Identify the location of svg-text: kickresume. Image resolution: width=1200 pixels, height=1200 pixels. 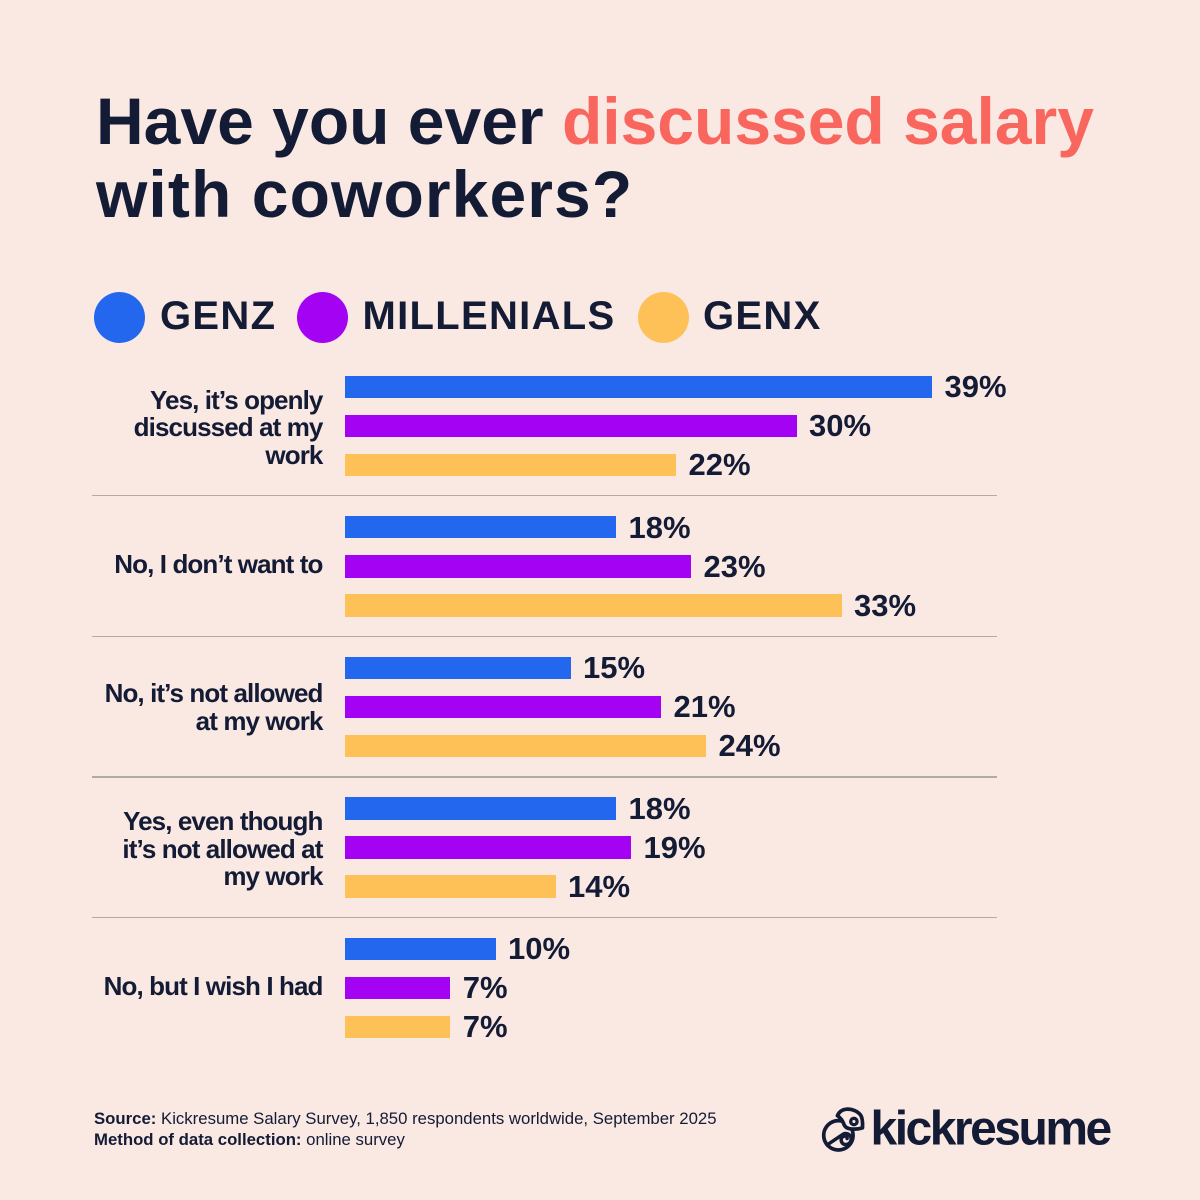
(991, 1129).